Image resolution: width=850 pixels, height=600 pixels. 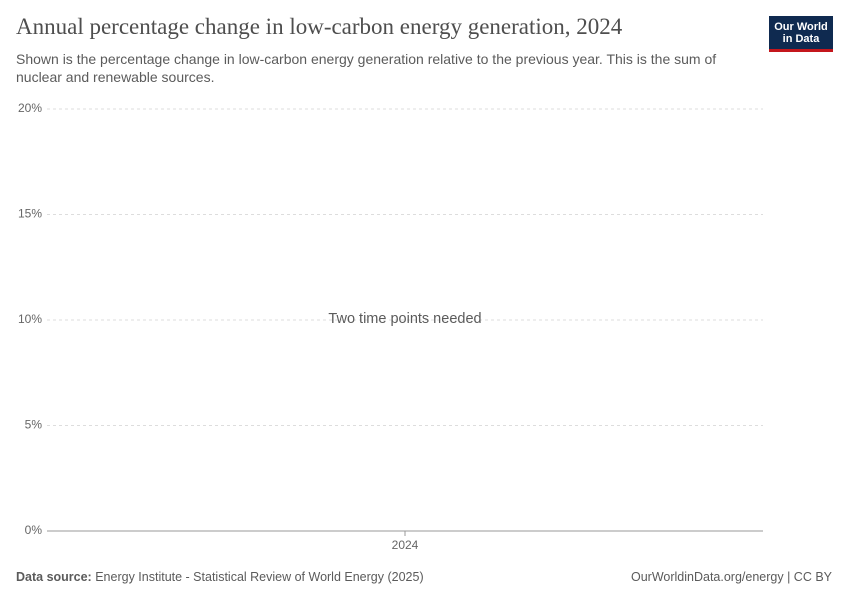 I want to click on logo-text: in Data, so click(x=801, y=39).